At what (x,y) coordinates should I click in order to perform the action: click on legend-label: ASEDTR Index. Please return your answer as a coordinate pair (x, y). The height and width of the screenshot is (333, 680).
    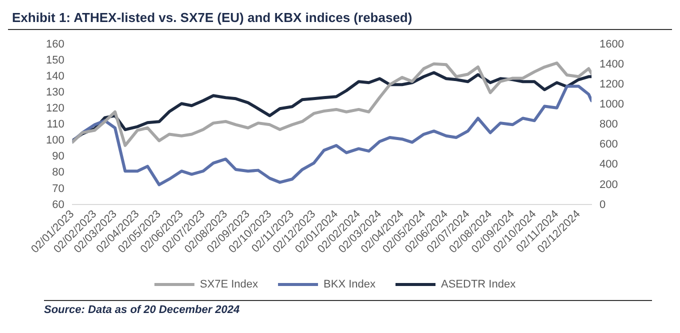
    Looking at the image, I should click on (478, 284).